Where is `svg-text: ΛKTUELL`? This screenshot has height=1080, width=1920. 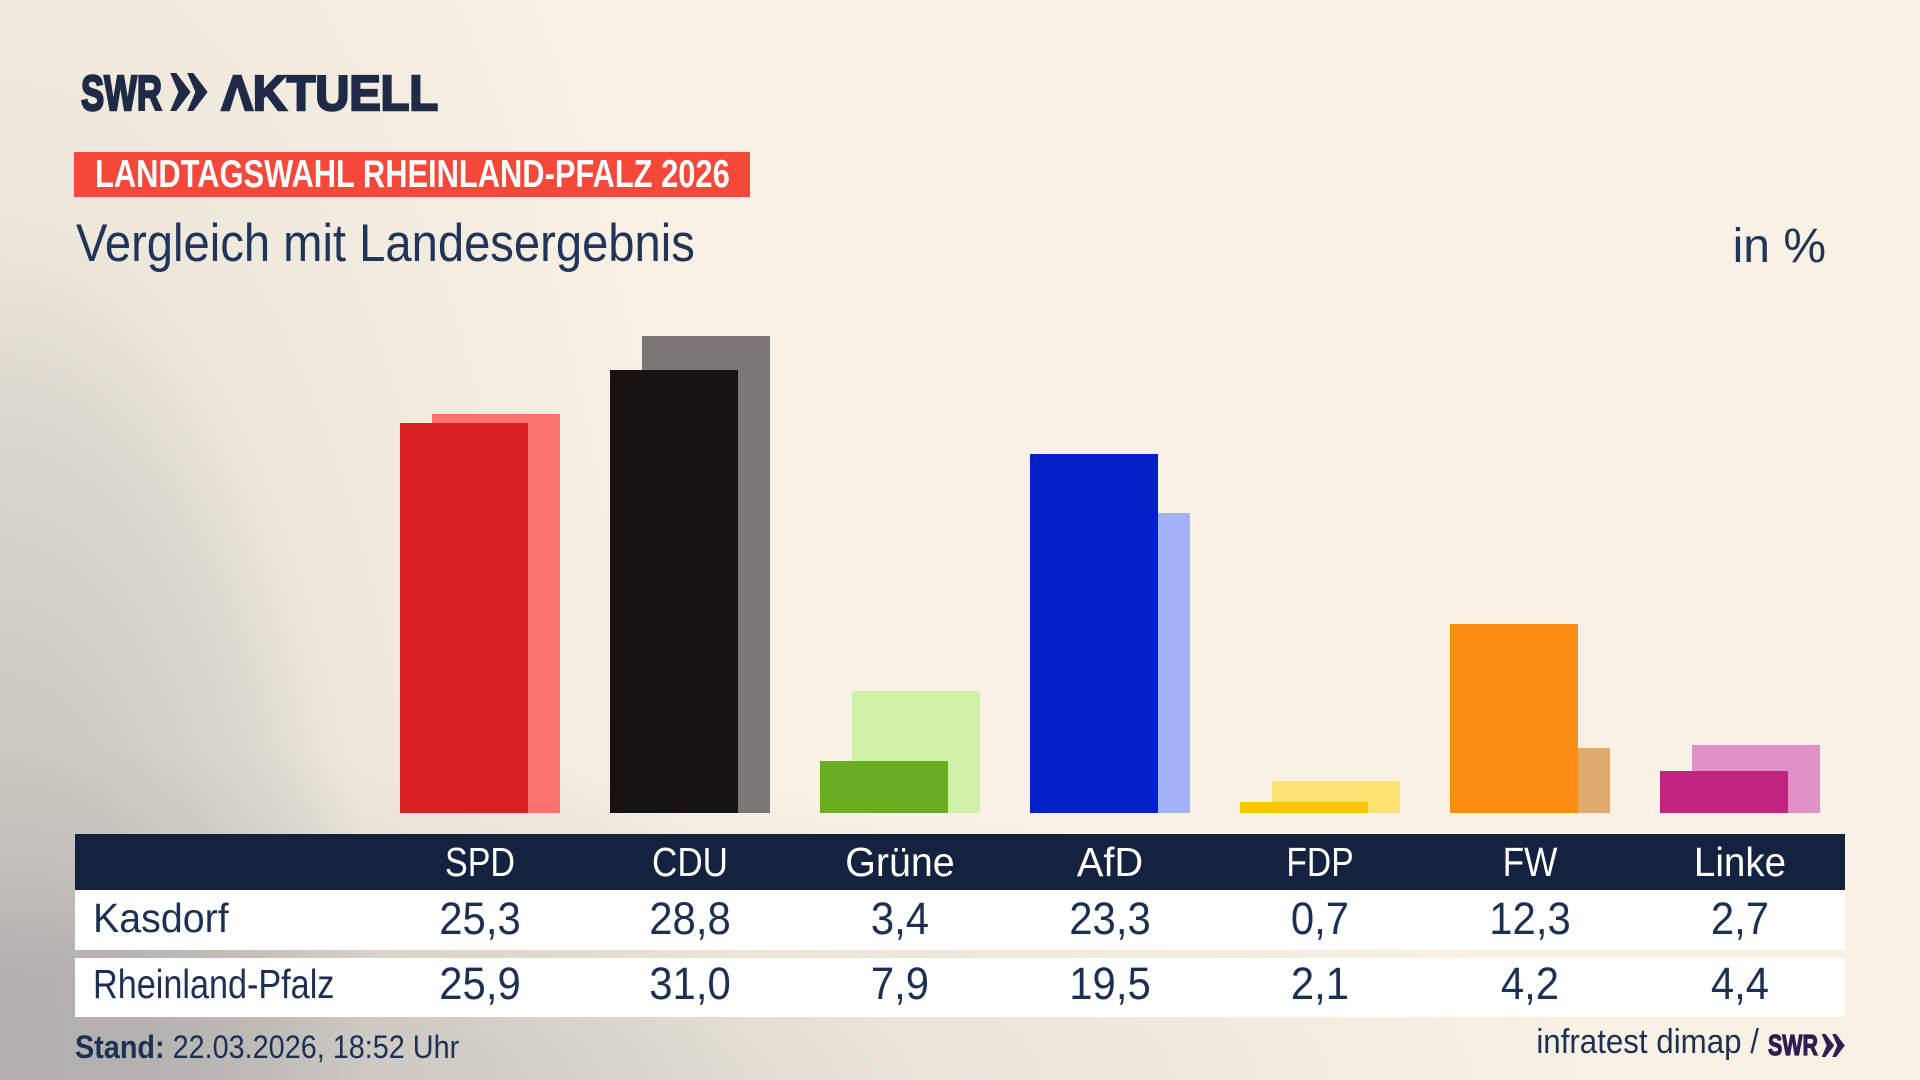 svg-text: ΛKTUELL is located at coordinates (330, 95).